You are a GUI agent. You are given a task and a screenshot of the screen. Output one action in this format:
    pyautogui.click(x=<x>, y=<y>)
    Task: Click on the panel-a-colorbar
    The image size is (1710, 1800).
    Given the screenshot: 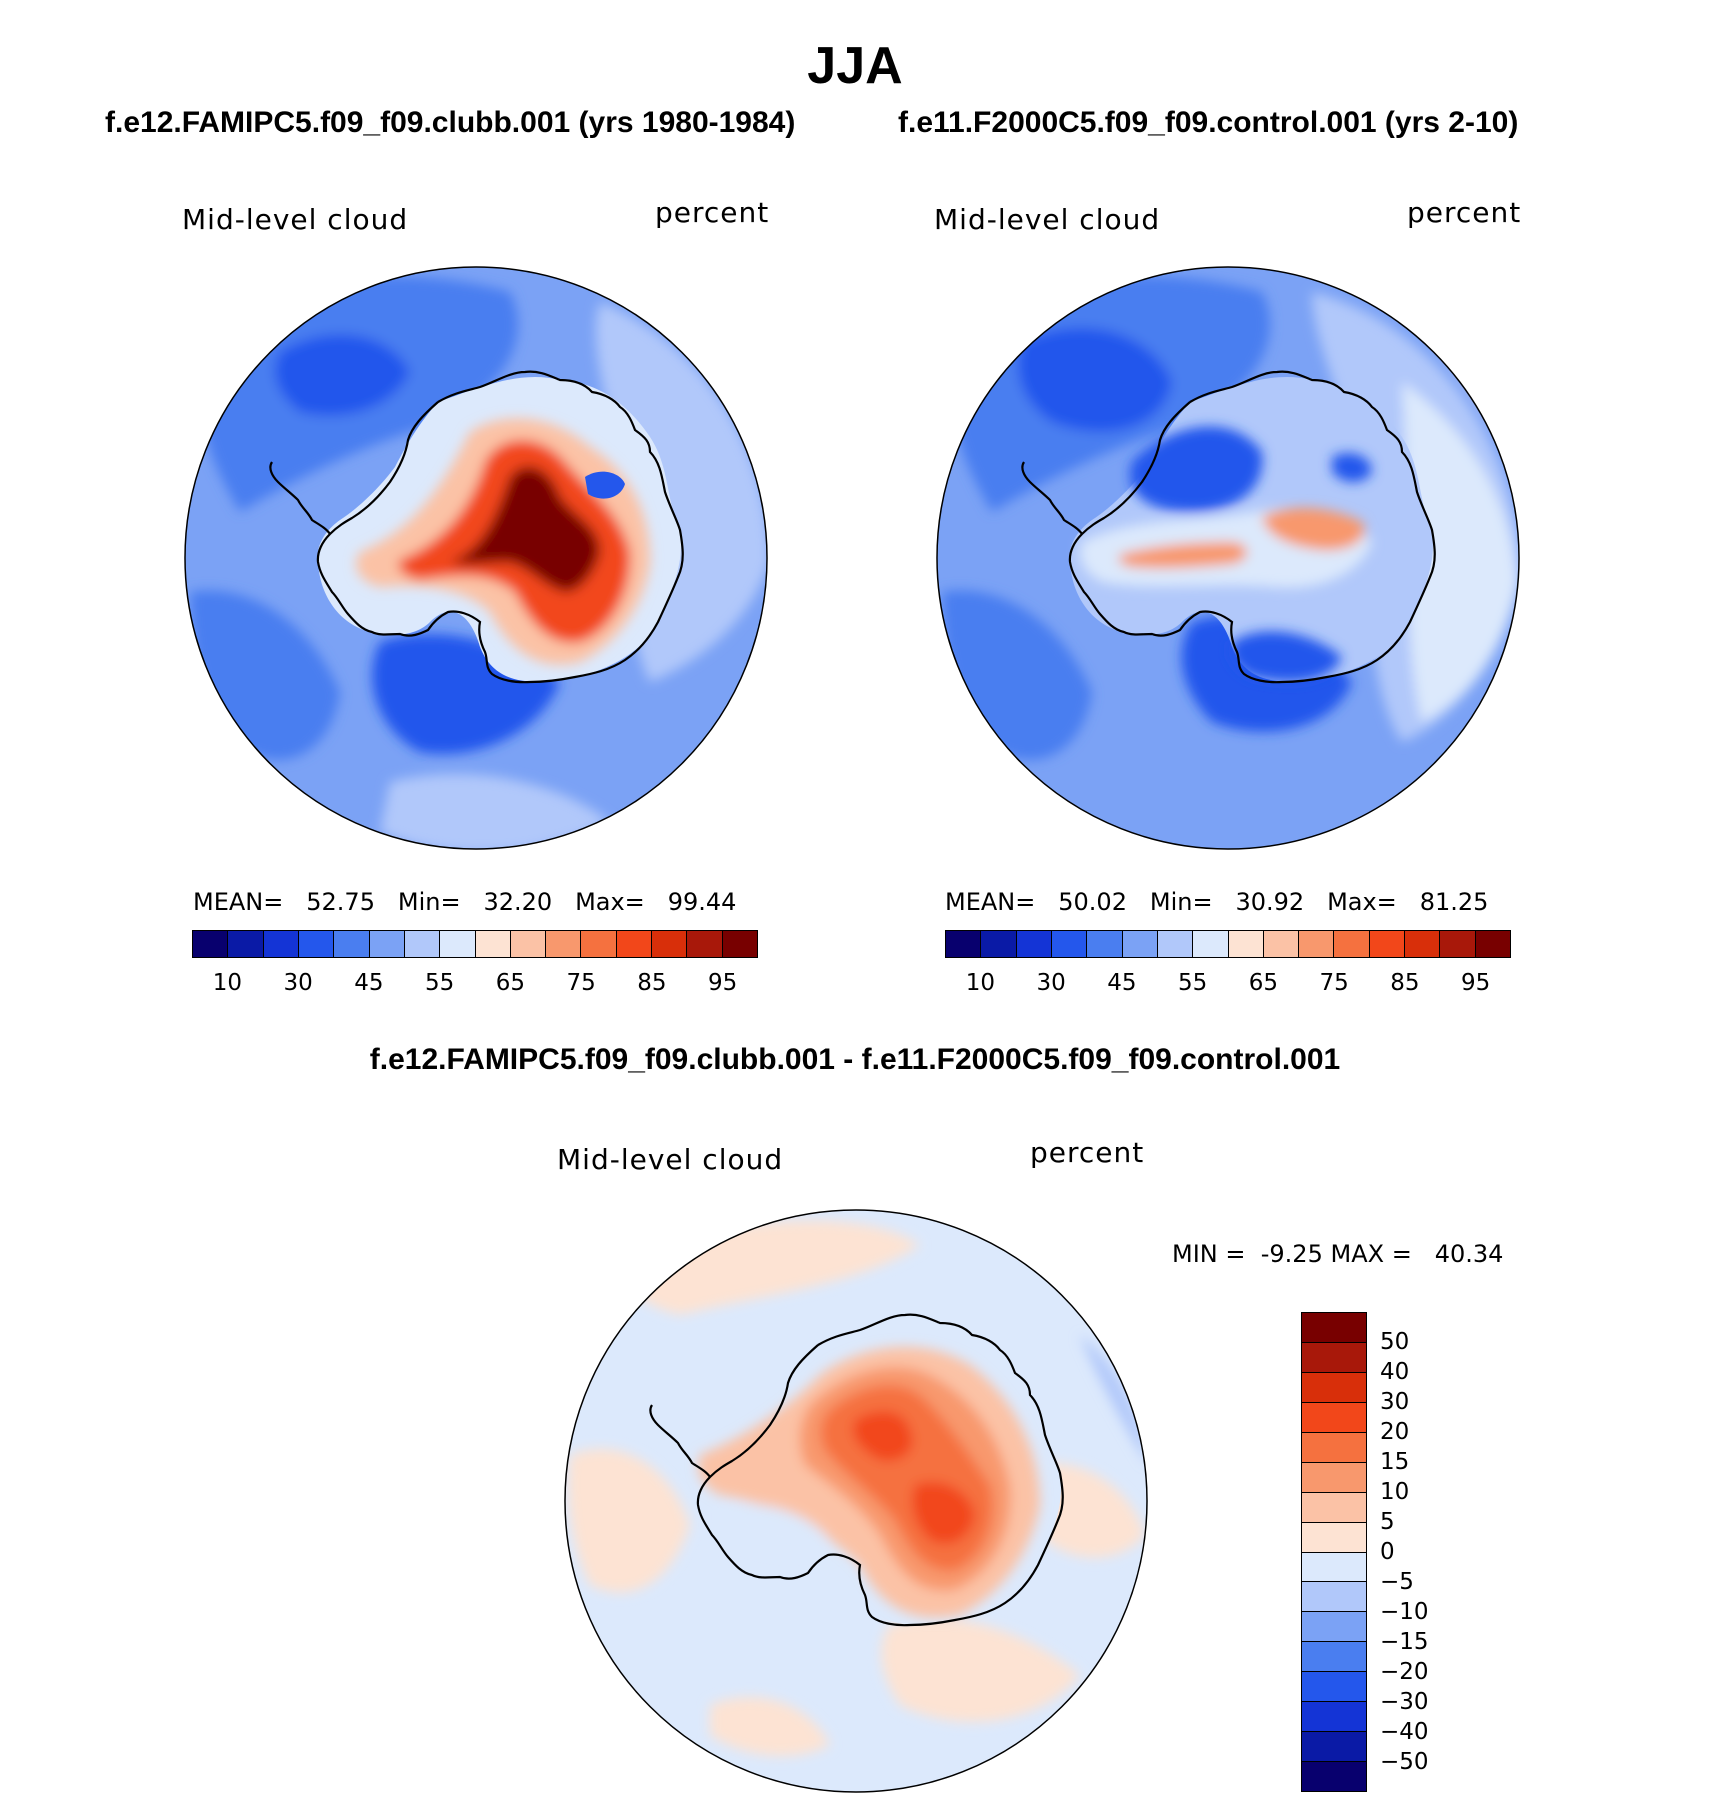 What is the action you would take?
    pyautogui.click(x=475, y=944)
    